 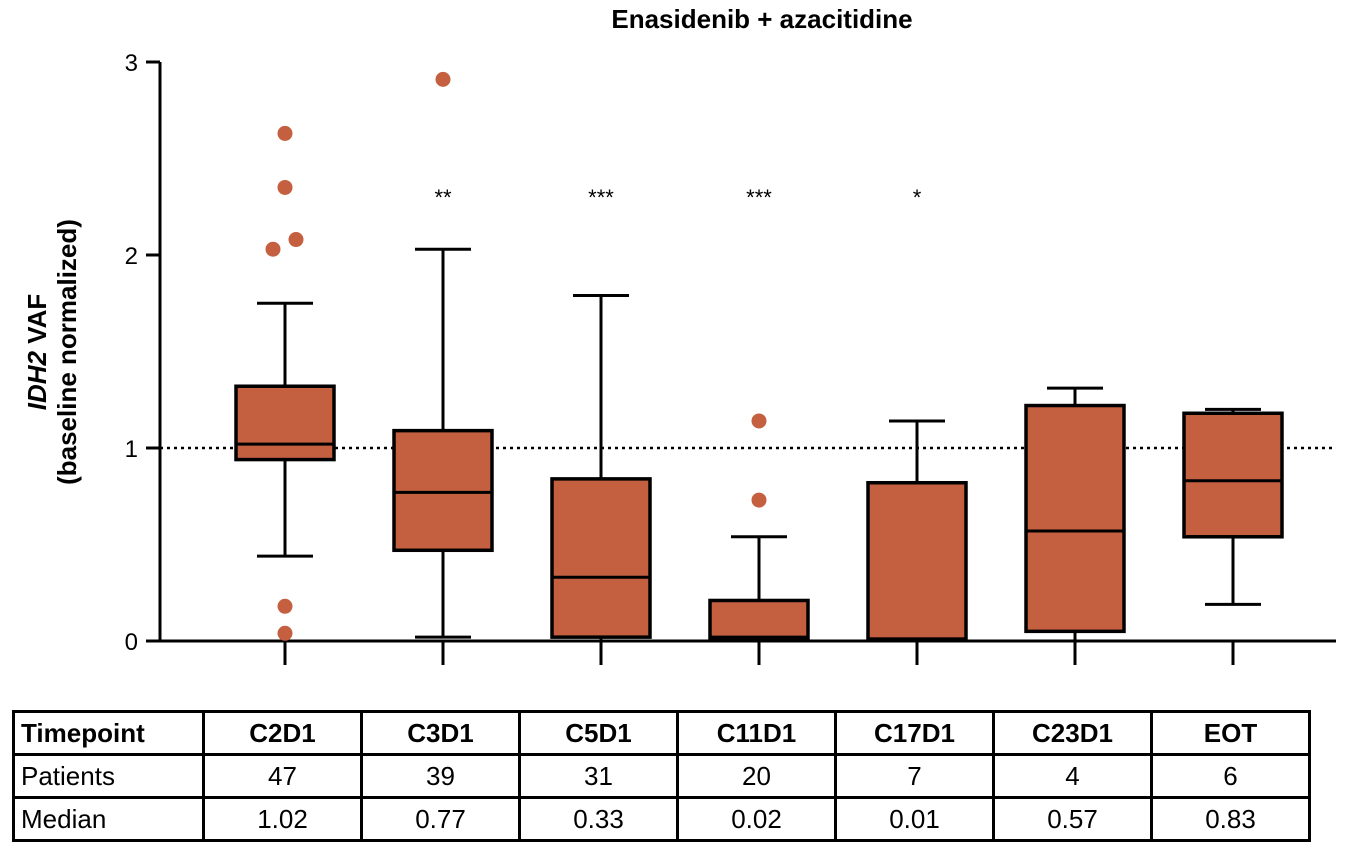 I want to click on box-c5d1: ***, so click(x=601, y=414).